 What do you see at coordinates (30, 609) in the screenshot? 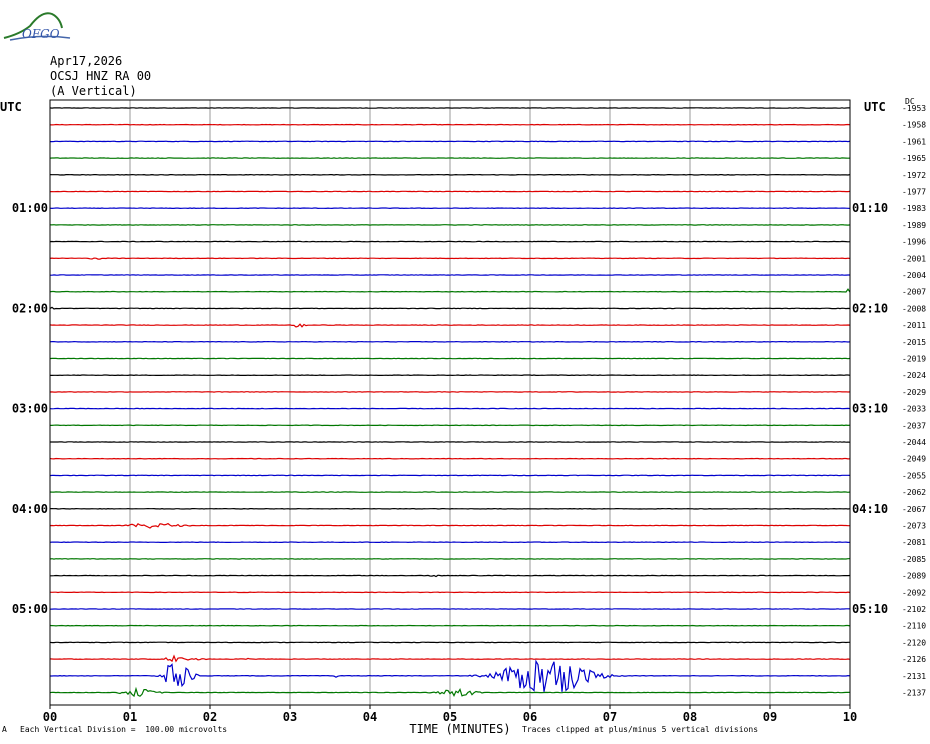
I see `left-time-label: 05:00` at bounding box center [30, 609].